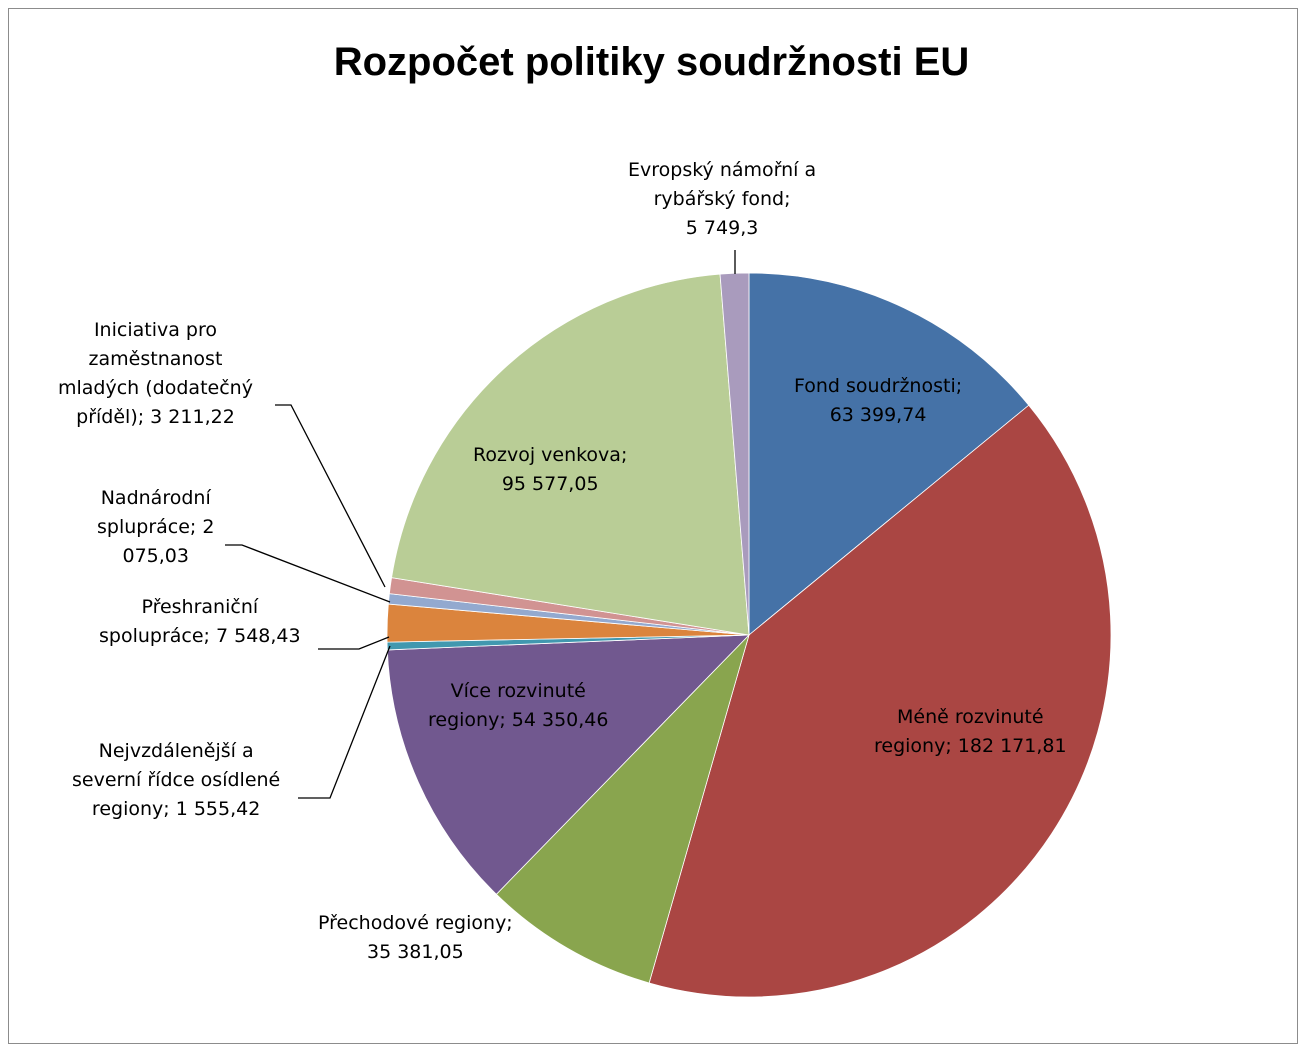 The height and width of the screenshot is (1048, 1303). Describe the element at coordinates (155, 330) in the screenshot. I see `data-label-line: Iniciativa pro` at that location.